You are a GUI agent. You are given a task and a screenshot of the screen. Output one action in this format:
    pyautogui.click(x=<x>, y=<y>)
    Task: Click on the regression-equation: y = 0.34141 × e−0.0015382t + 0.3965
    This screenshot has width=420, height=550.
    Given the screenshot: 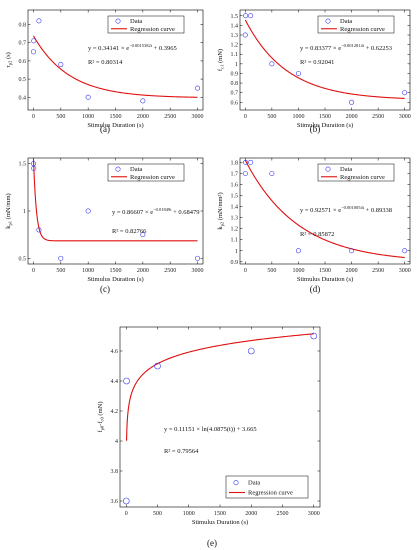 What is the action you would take?
    pyautogui.click(x=132, y=47)
    